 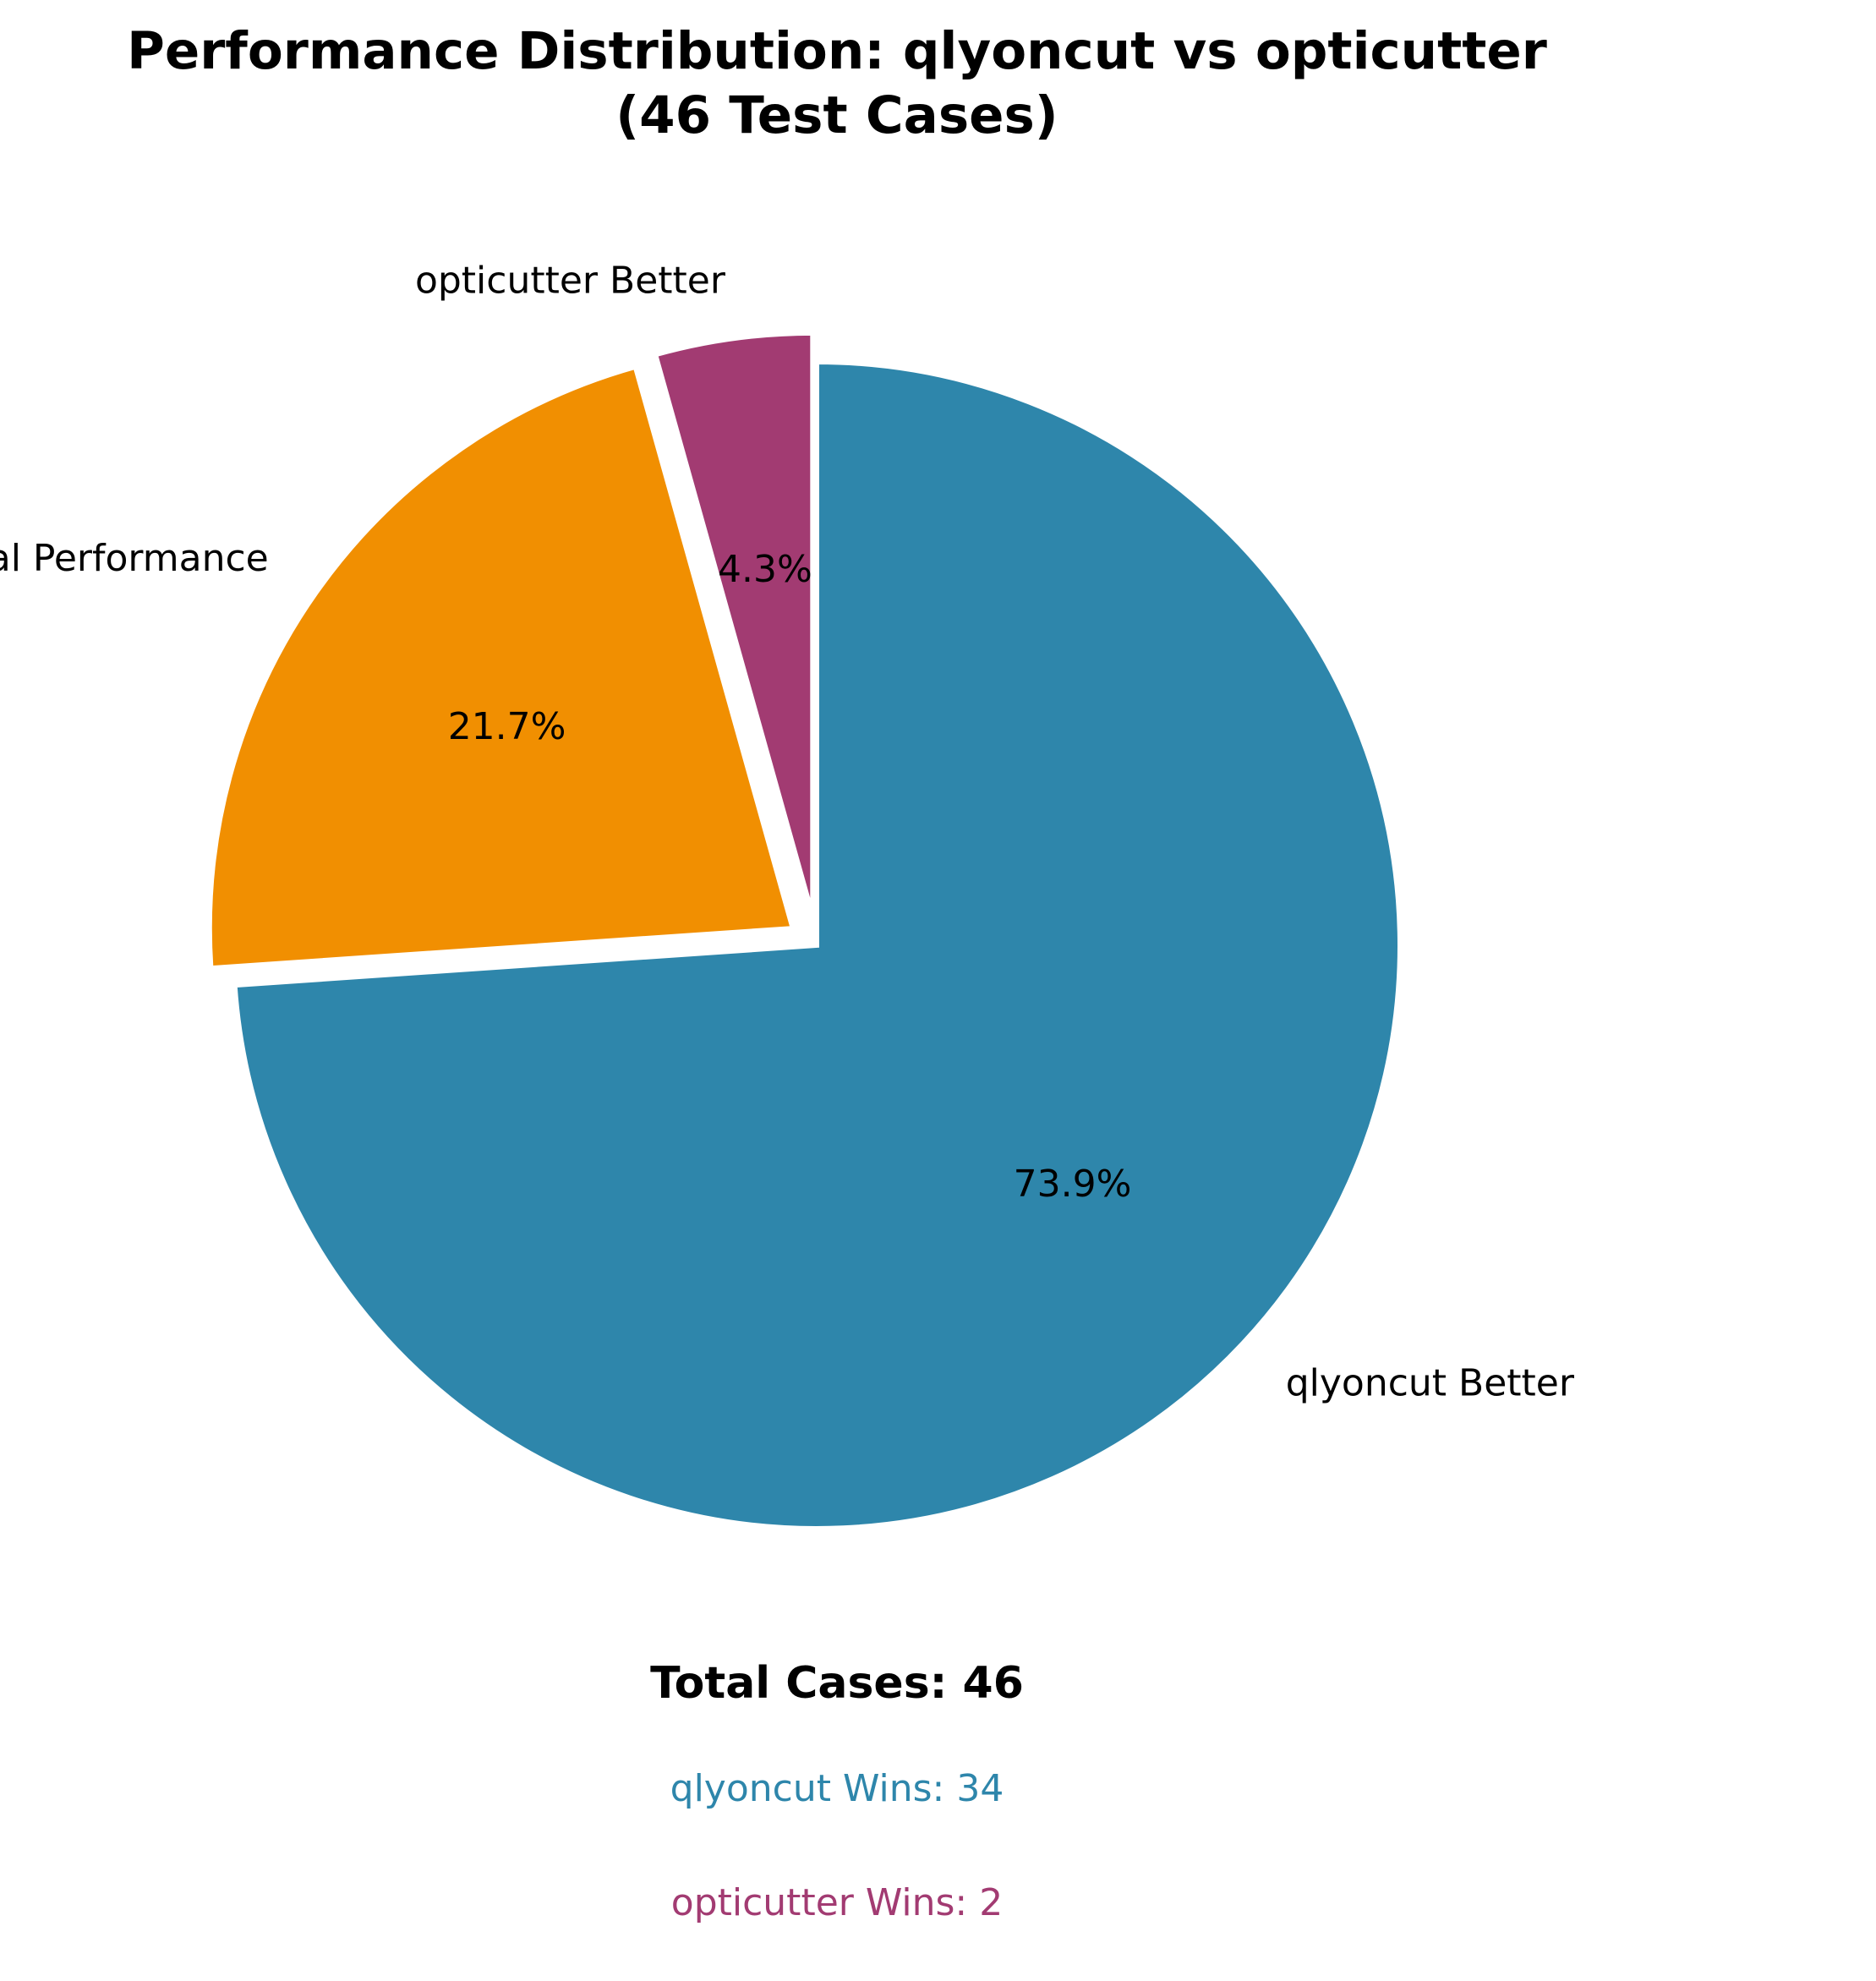 I want to click on summary-qlyoncut-wins: qlyoncut Wins: 34, so click(x=837, y=1789).